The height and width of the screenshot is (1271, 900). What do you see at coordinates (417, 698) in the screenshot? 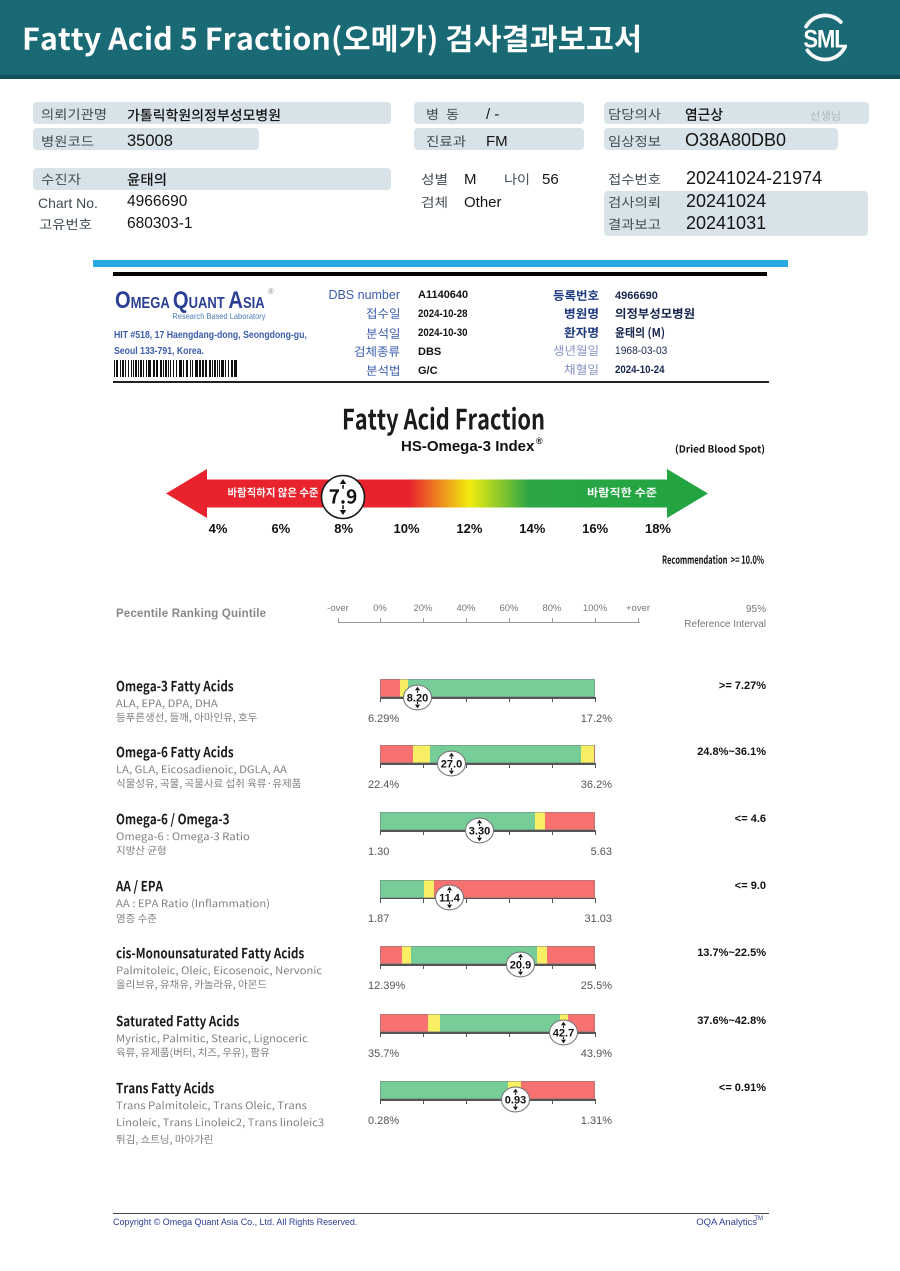
I see `svg-text: 8.20` at bounding box center [417, 698].